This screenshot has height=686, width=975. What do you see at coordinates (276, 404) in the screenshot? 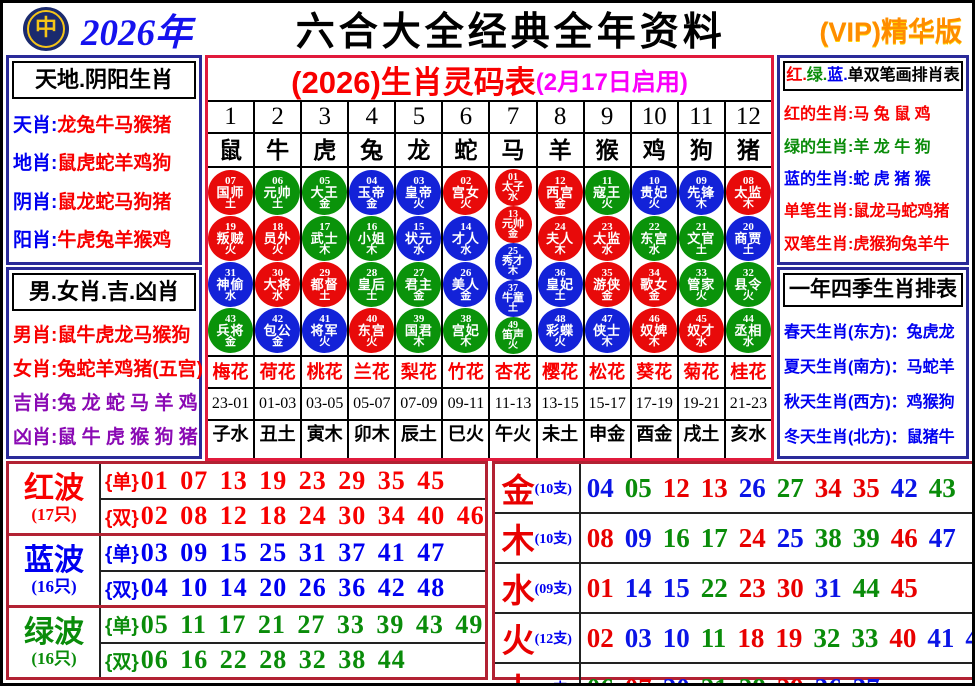
I see `time-cell: 01-03` at bounding box center [276, 404].